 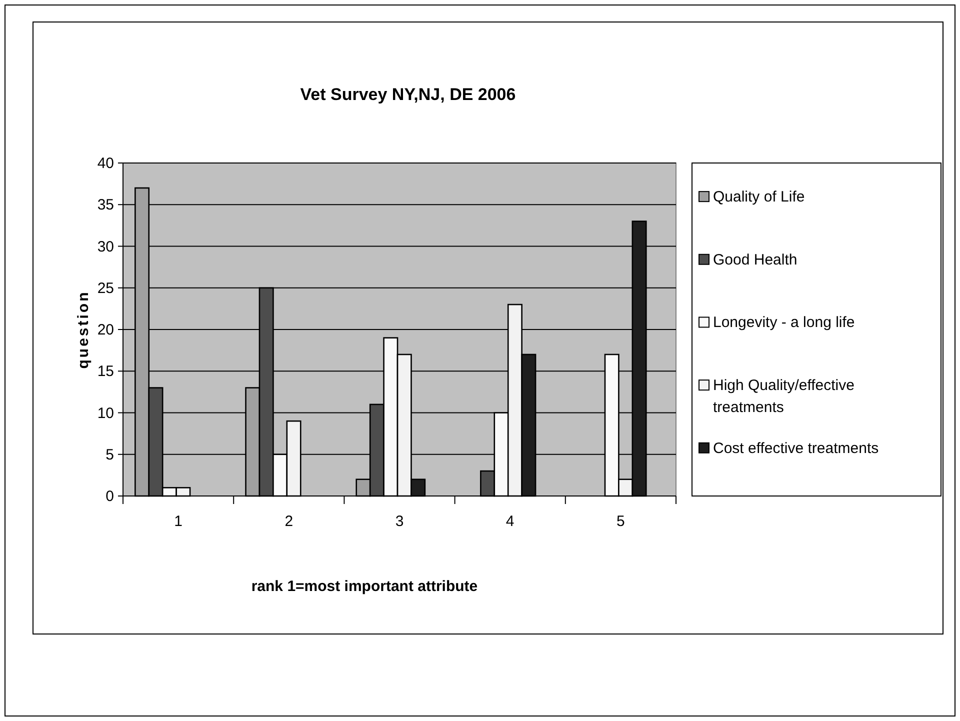 What do you see at coordinates (83, 329) in the screenshot?
I see `y-axis-title: question` at bounding box center [83, 329].